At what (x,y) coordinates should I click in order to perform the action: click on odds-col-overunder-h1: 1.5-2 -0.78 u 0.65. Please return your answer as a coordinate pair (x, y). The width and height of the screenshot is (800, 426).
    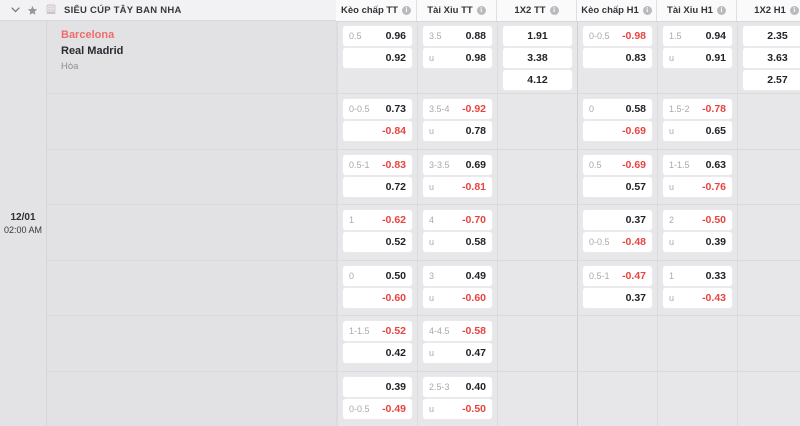
    Looking at the image, I should click on (697, 121).